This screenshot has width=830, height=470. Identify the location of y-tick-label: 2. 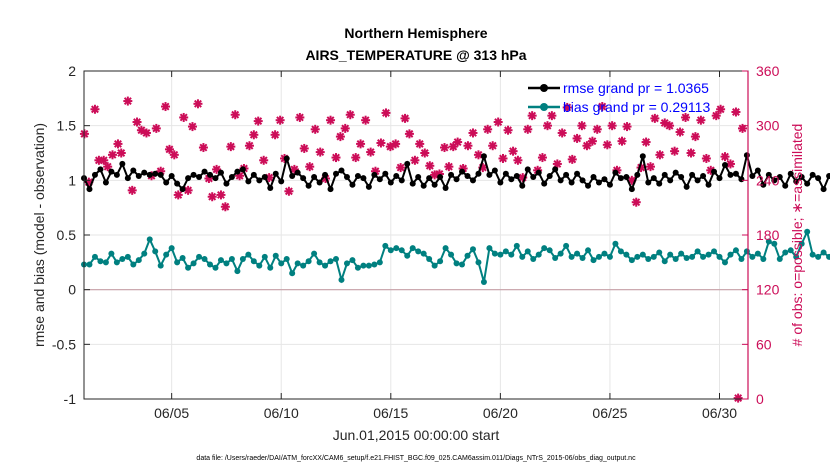
(72, 71).